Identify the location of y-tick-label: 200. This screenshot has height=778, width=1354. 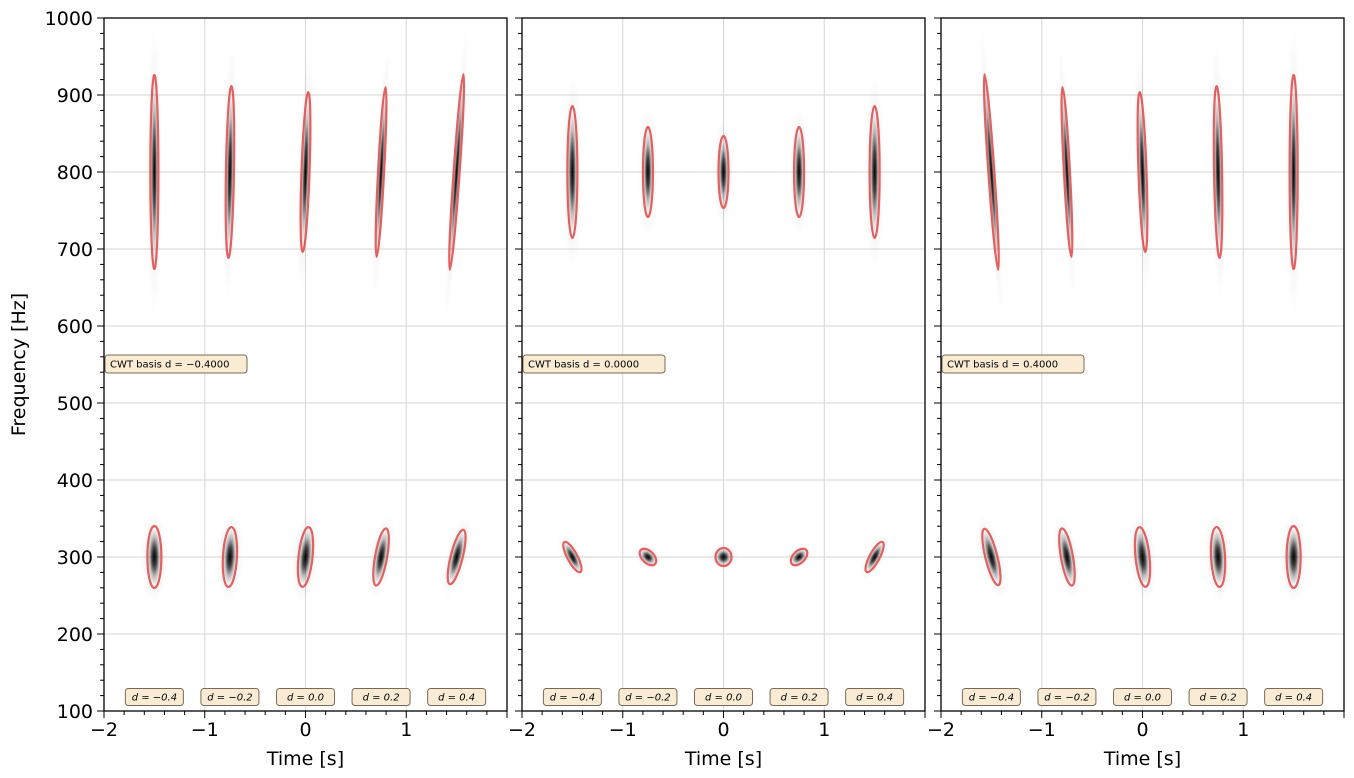
(75, 635).